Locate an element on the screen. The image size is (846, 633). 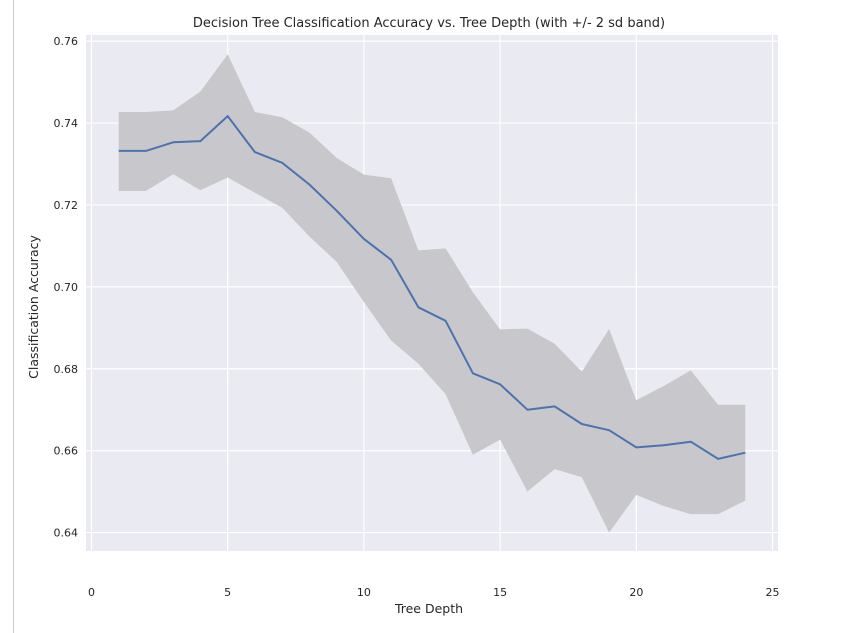
y-tick-label: 0.76 is located at coordinates (66, 41).